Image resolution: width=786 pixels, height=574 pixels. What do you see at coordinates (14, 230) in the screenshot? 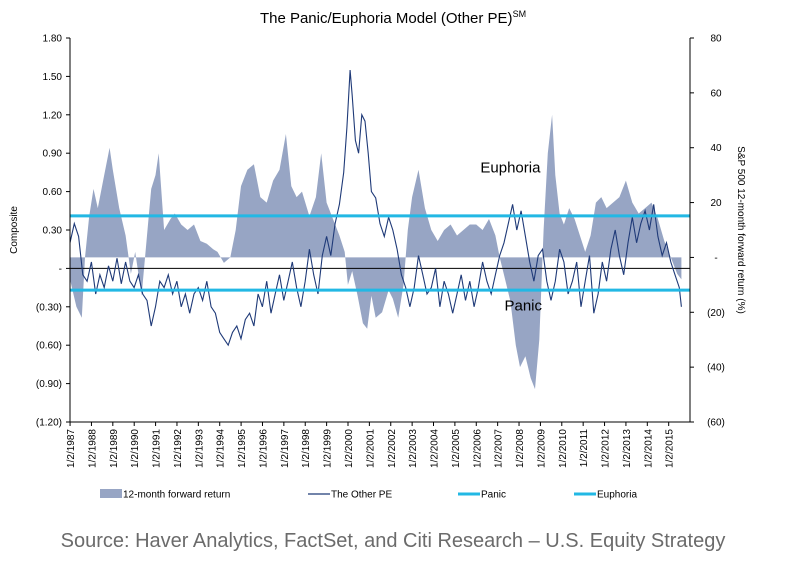
I see `y-axis-left-title: Composite` at bounding box center [14, 230].